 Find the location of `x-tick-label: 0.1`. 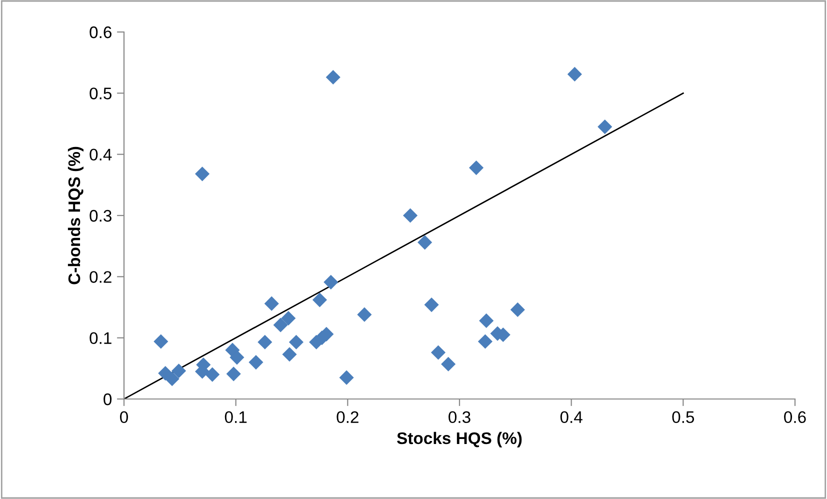

x-tick-label: 0.1 is located at coordinates (235, 417).